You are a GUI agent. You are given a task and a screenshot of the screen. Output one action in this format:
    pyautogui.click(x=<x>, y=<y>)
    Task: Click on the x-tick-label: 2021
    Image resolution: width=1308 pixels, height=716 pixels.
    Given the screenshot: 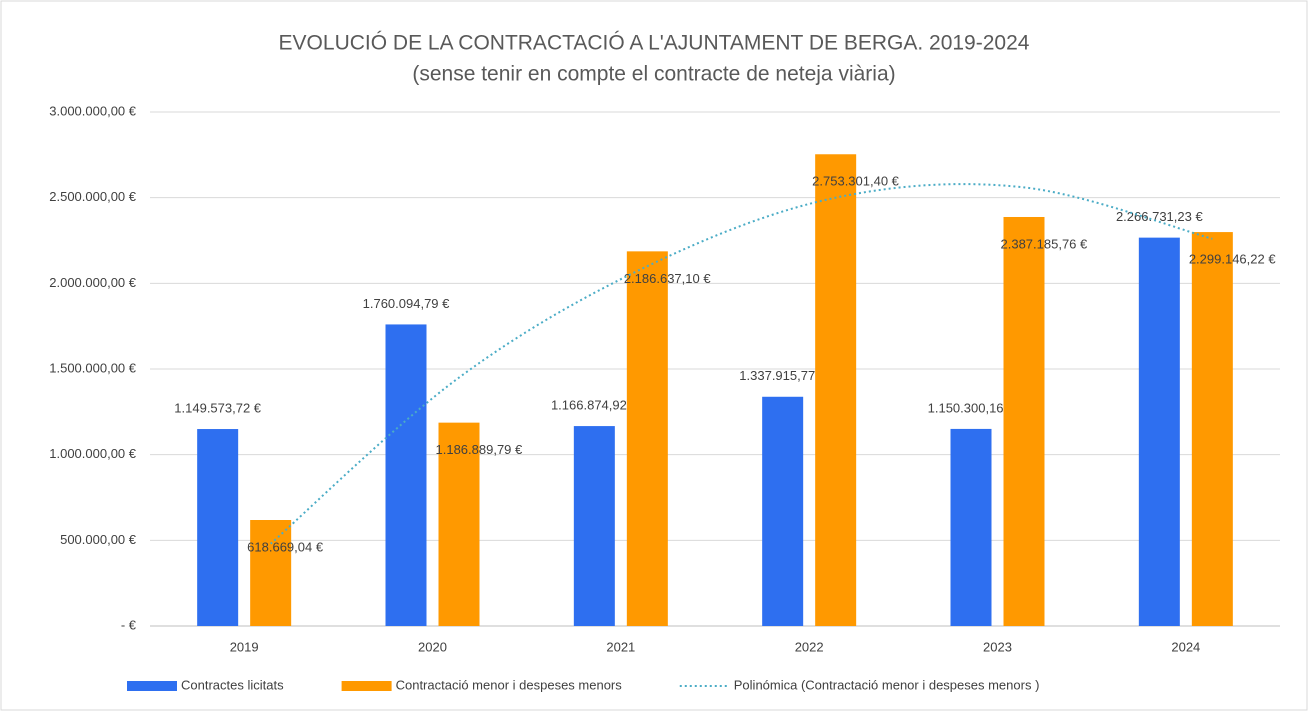 What is the action you would take?
    pyautogui.click(x=620, y=646)
    